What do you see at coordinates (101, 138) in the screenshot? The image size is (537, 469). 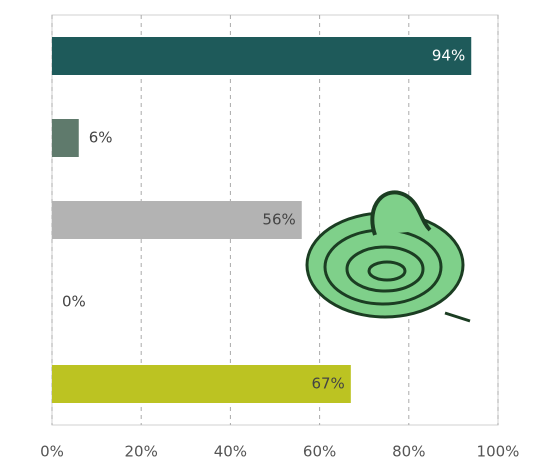 I see `value-label: 6%` at bounding box center [101, 138].